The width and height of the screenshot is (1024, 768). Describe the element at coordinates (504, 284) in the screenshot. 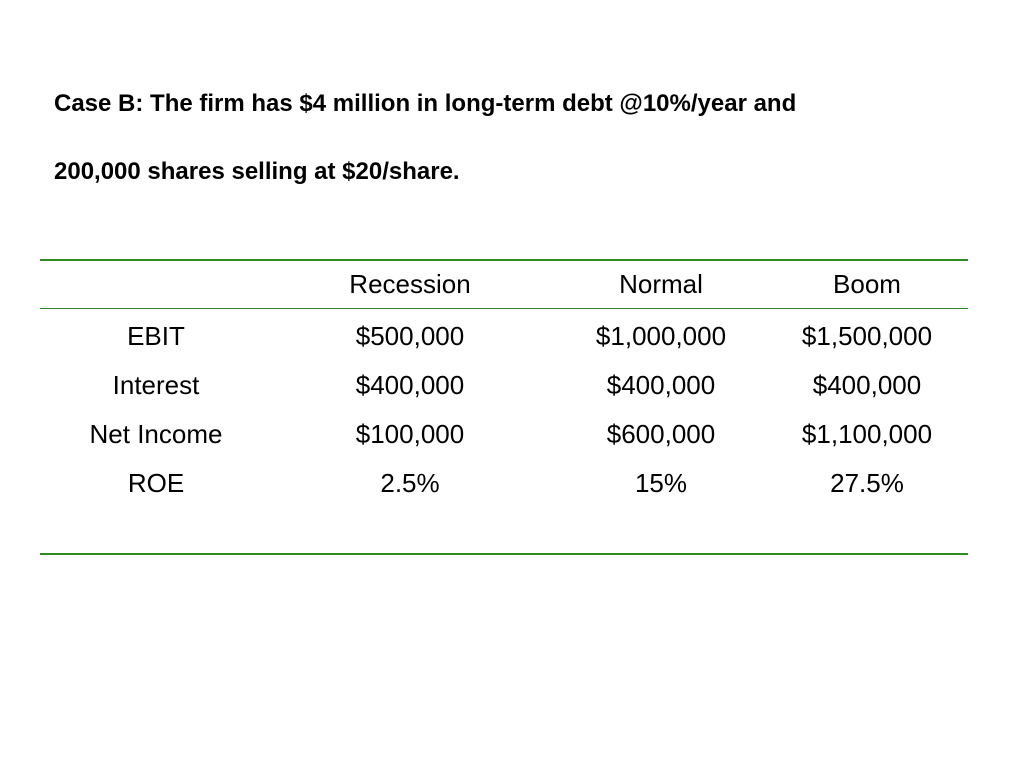

I see `table-header-row: Recession Normal Boom` at that location.